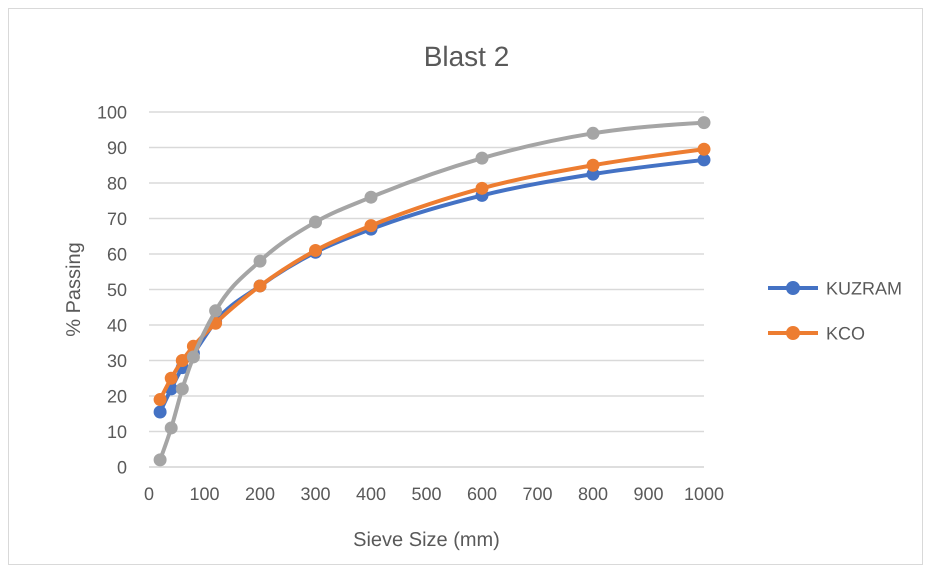 This screenshot has height=573, width=931. What do you see at coordinates (116, 218) in the screenshot?
I see `y-tick-label: 70` at bounding box center [116, 218].